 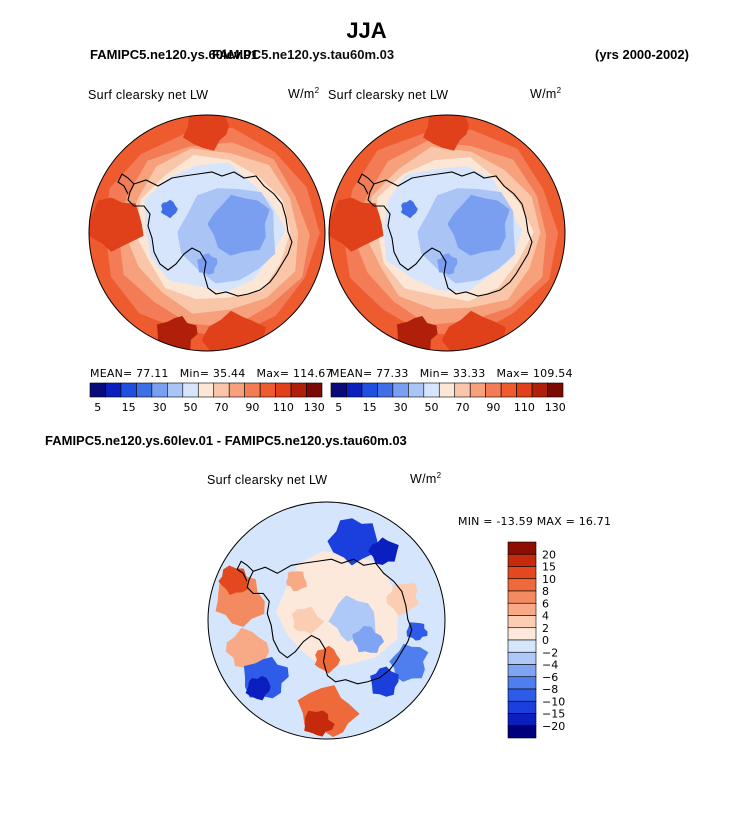 I want to click on years-range: (yrs 2000-2002), so click(x=642, y=54).